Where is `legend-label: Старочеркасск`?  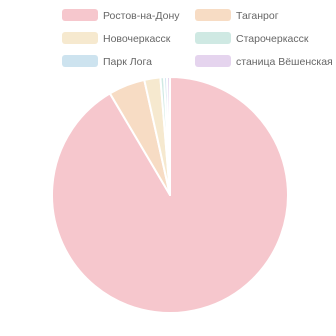 legend-label: Старочеркасск is located at coordinates (272, 39).